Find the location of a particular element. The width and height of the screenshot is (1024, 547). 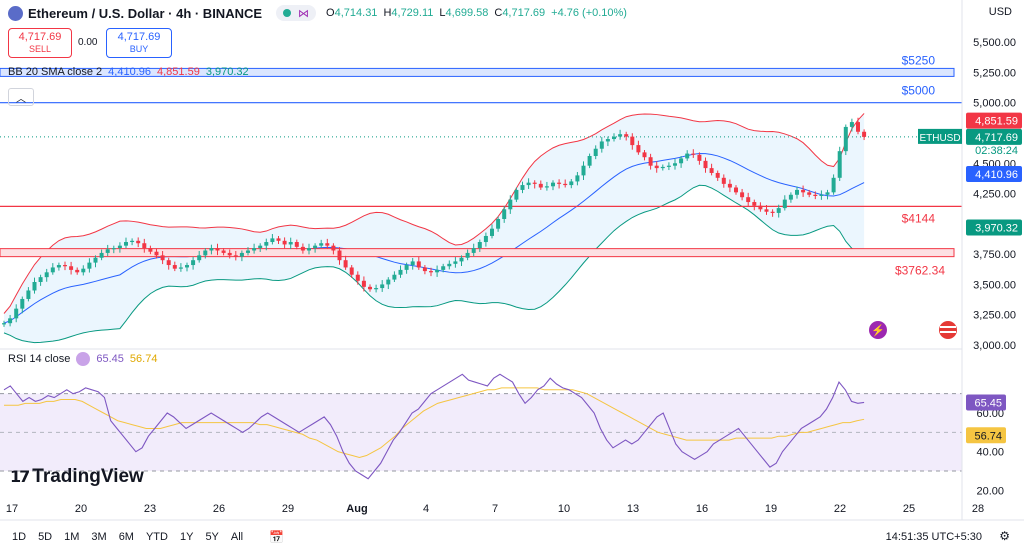

rsi-value-label: 65.45 is located at coordinates (988, 403).